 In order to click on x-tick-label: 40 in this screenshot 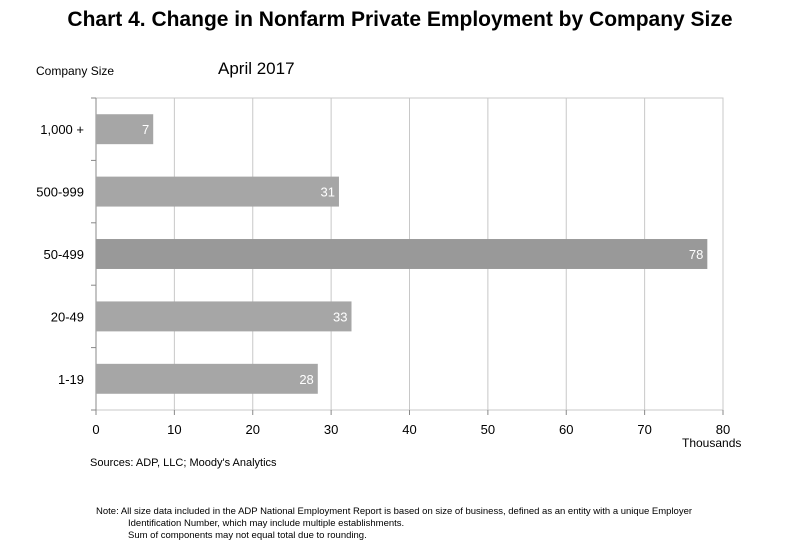, I will do `click(409, 429)`.